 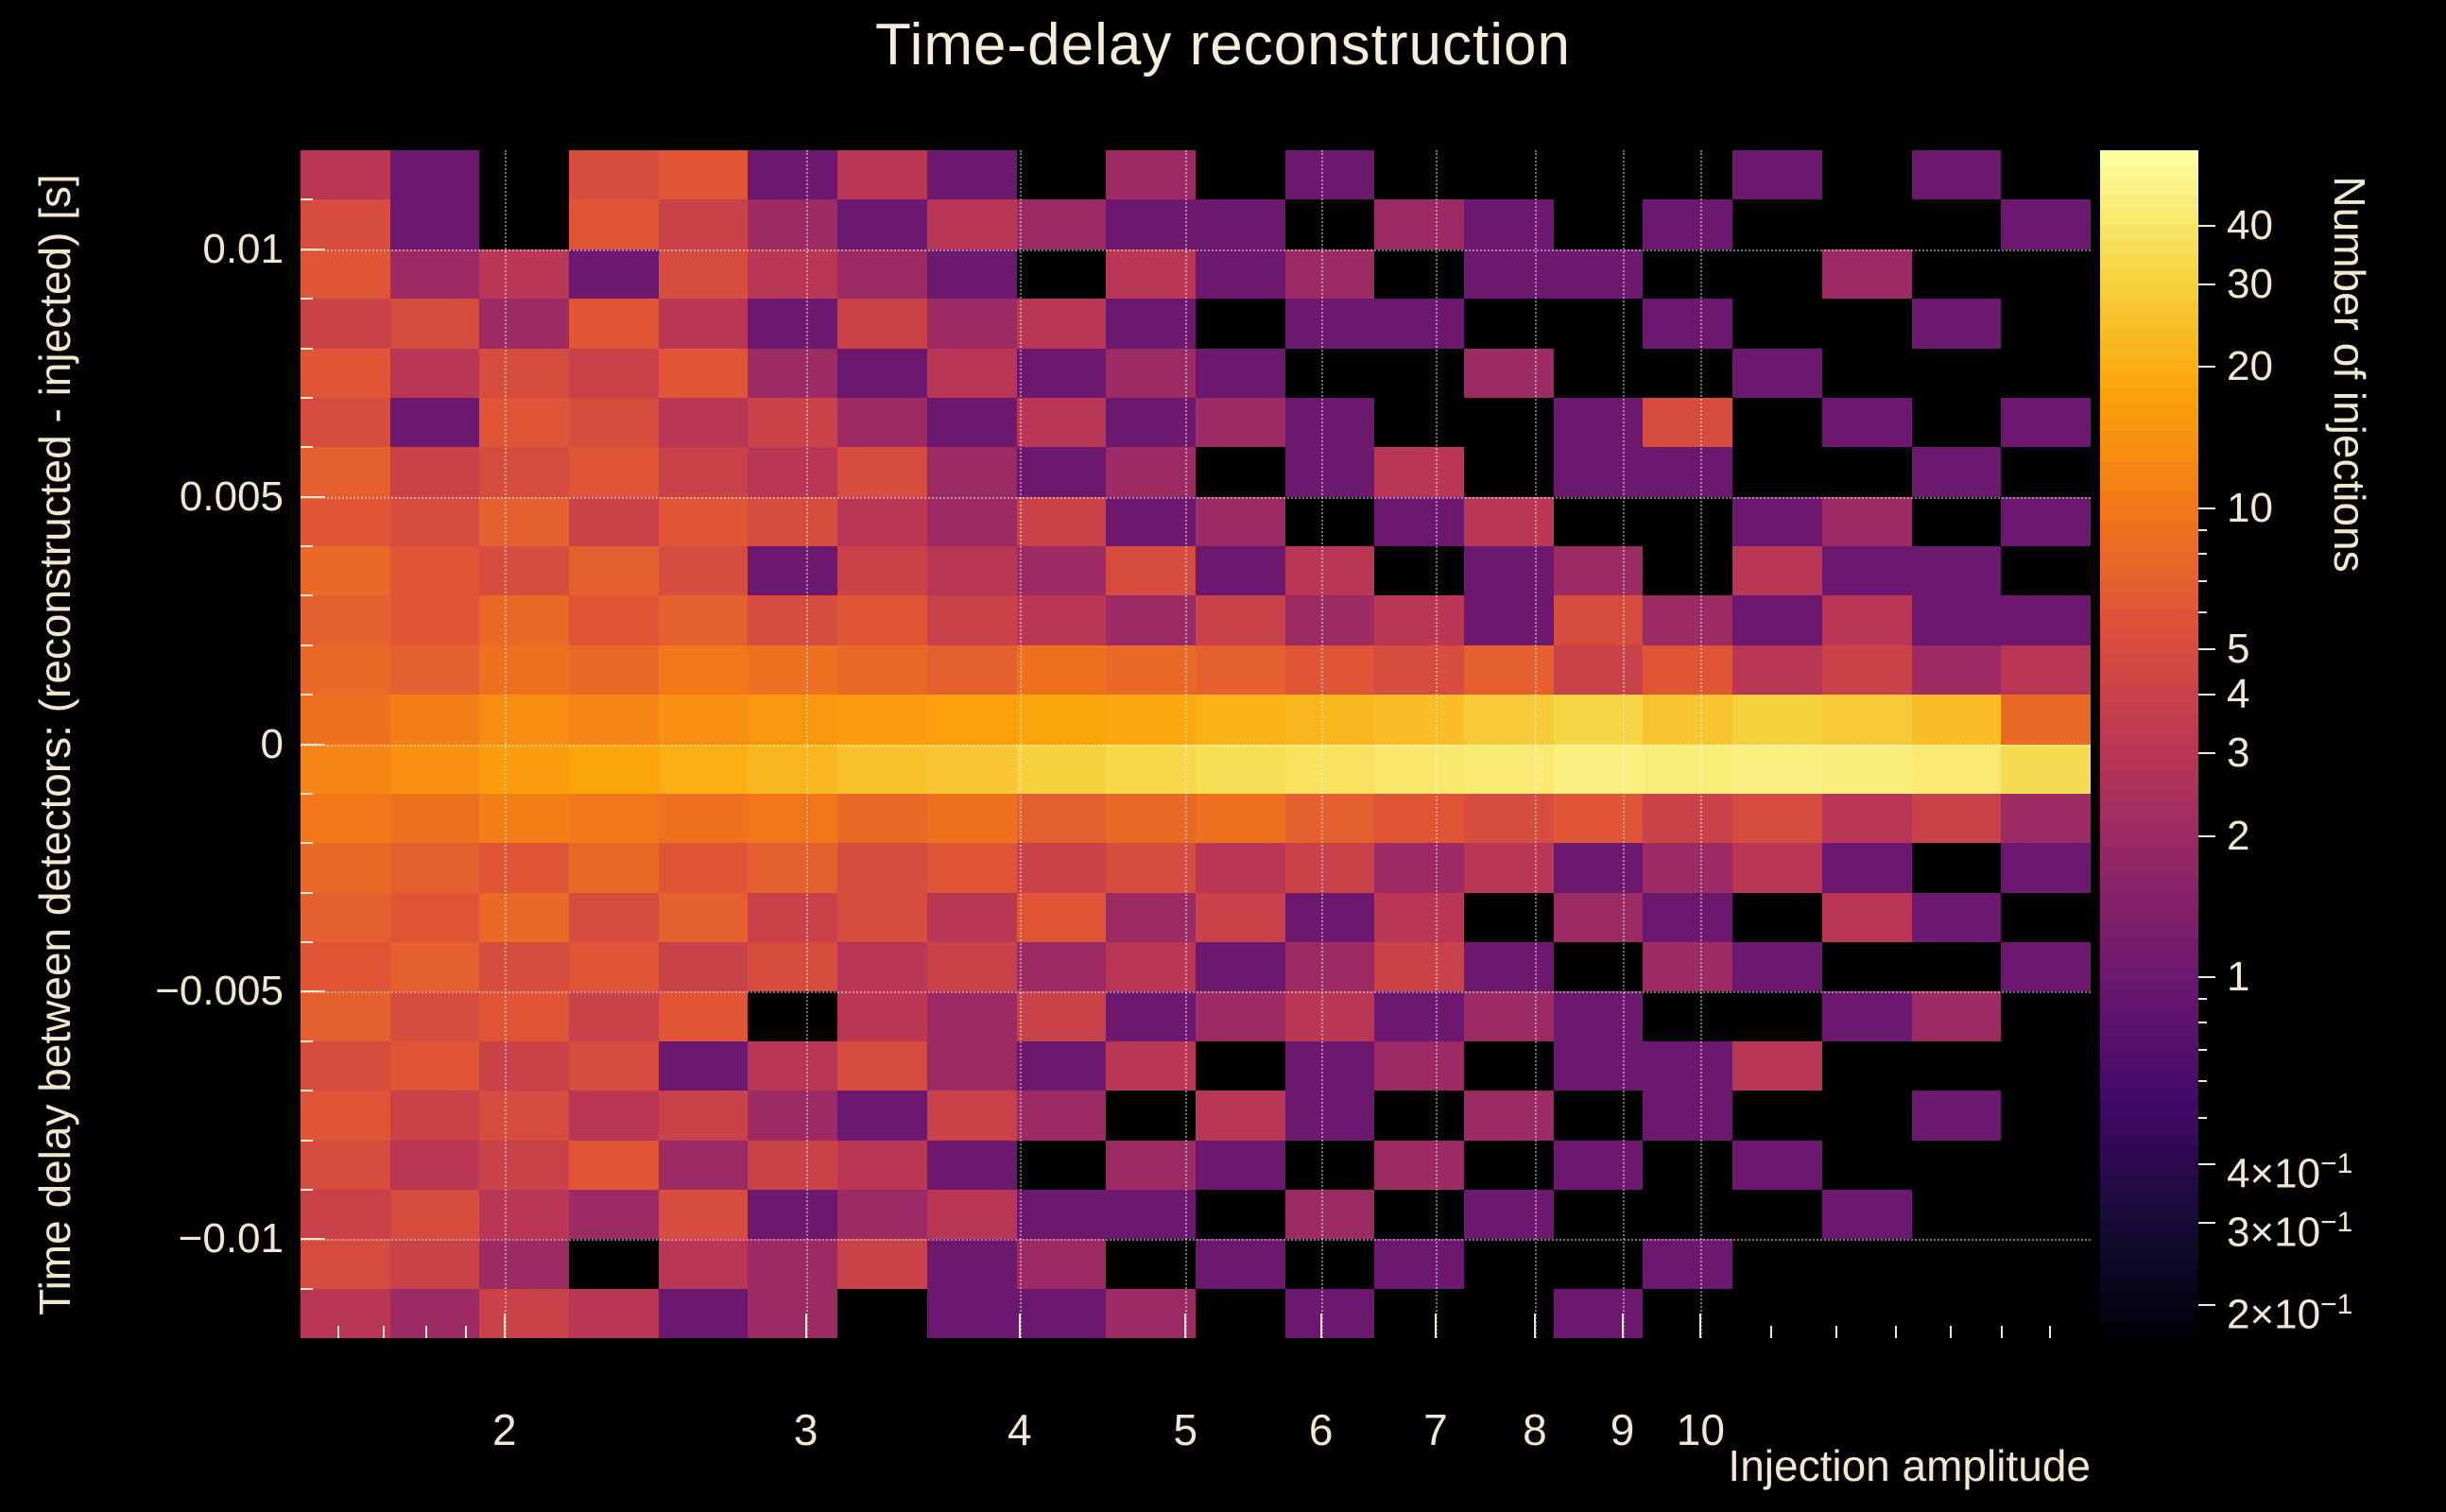 I want to click on x-axis-title: Injection amplitude, so click(x=1909, y=1465).